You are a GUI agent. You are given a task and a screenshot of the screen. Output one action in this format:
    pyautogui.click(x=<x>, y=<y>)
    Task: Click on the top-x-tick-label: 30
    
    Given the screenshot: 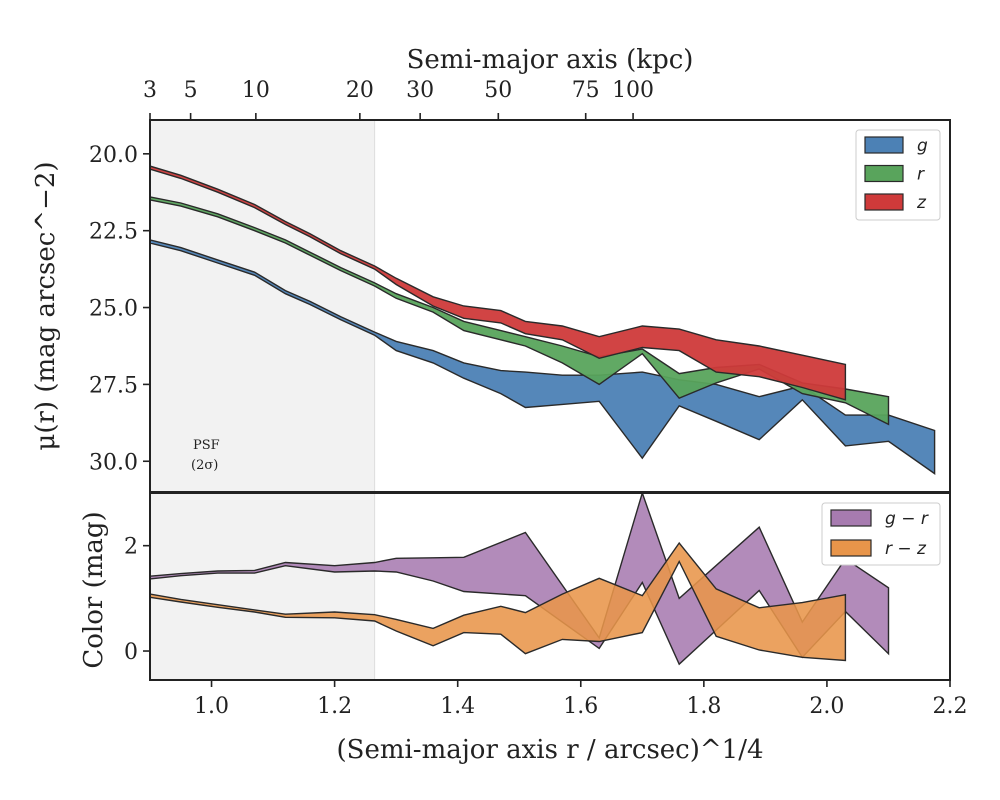 What is the action you would take?
    pyautogui.click(x=420, y=90)
    